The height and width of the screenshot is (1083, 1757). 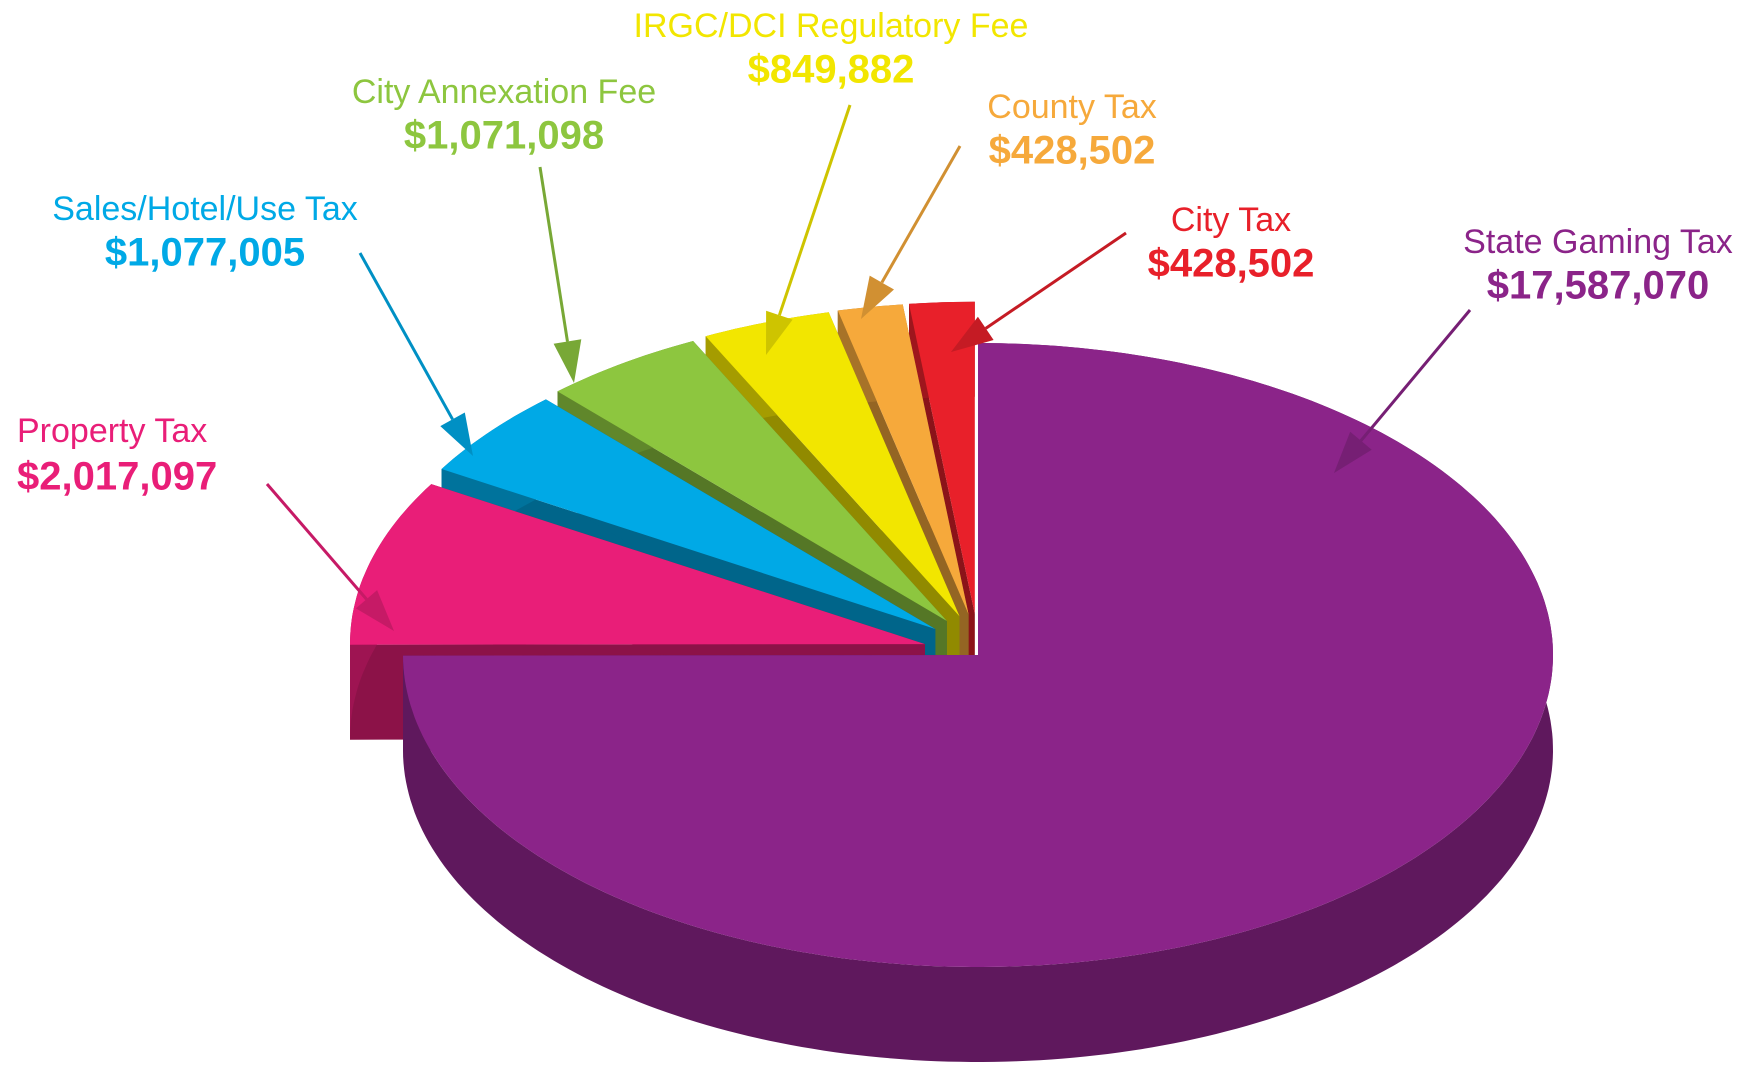 What do you see at coordinates (1071, 107) in the screenshot?
I see `slice-label: County Tax` at bounding box center [1071, 107].